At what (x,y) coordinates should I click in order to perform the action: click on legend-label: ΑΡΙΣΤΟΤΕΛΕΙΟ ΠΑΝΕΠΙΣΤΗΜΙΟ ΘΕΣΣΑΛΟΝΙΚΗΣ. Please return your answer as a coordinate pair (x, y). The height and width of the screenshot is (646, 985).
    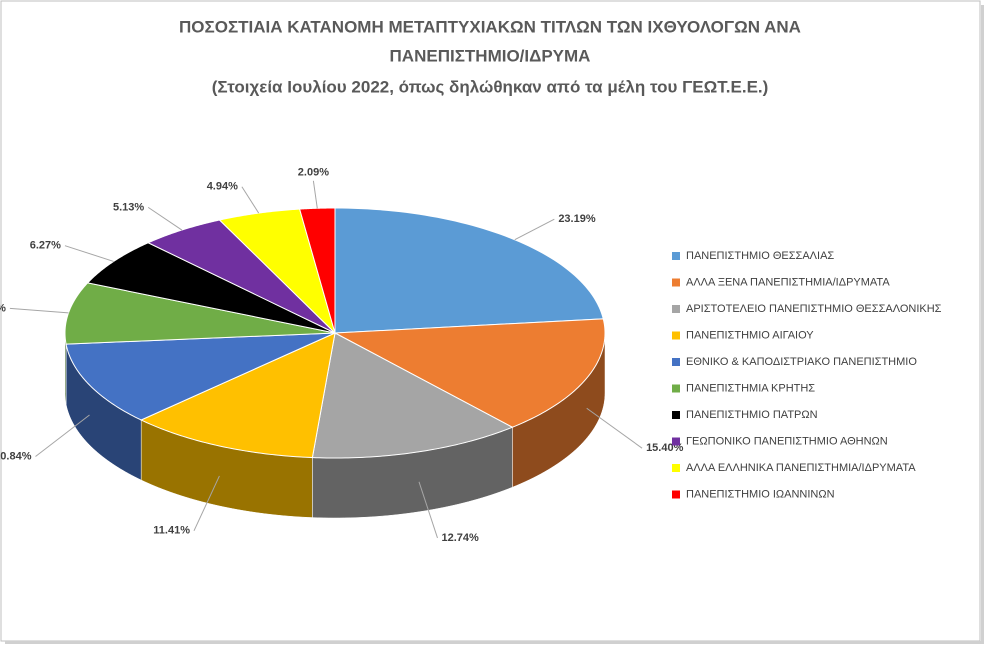
    Looking at the image, I should click on (814, 309).